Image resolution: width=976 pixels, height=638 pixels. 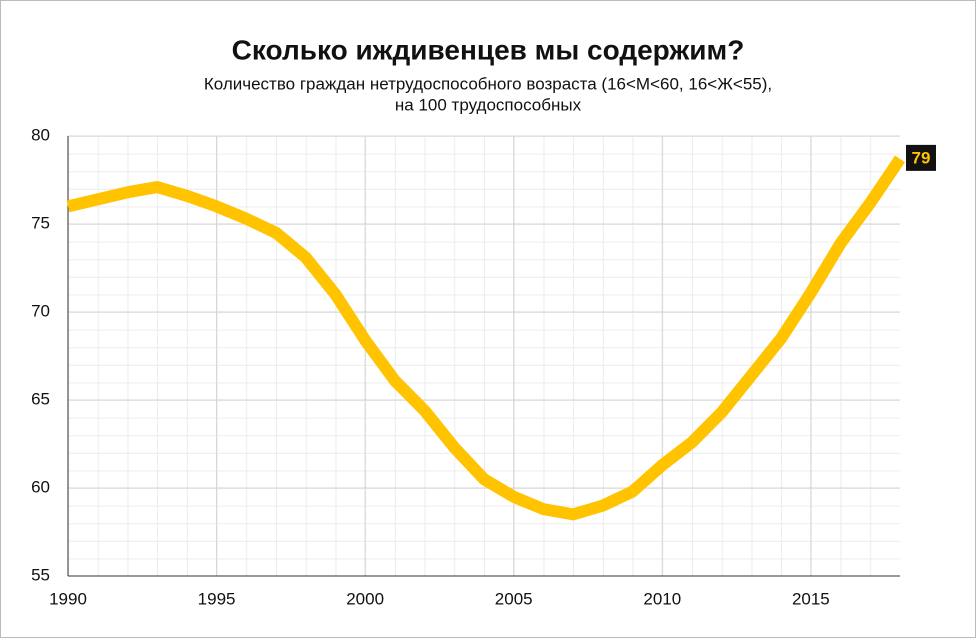 I want to click on chart-title: Сколько иждивенцев мы содержим?, so click(x=488, y=49).